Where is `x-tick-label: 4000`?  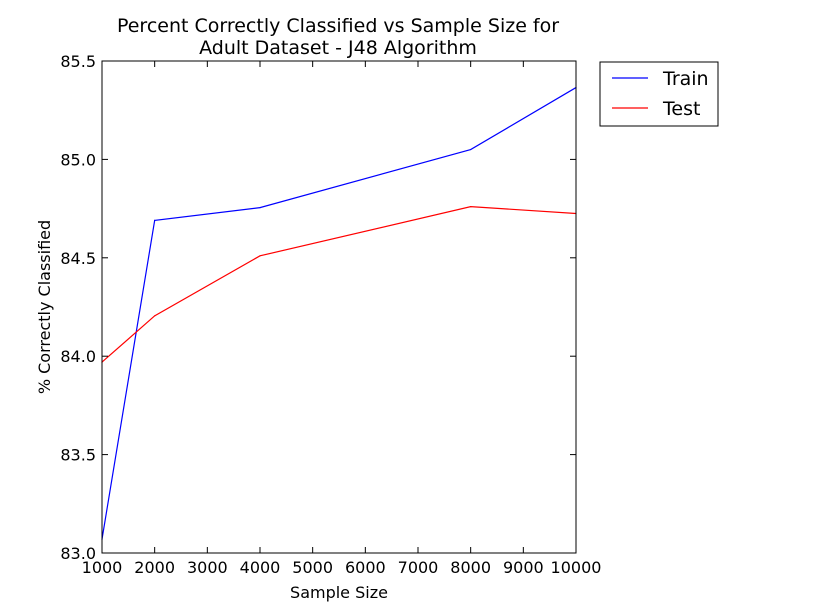 x-tick-label: 4000 is located at coordinates (260, 567).